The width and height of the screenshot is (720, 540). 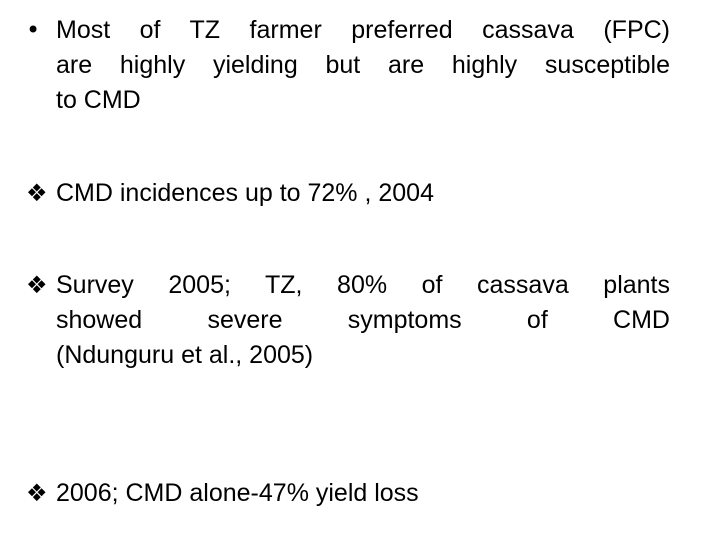 I want to click on text-line: showed severe symptoms of CMD, so click(x=363, y=320).